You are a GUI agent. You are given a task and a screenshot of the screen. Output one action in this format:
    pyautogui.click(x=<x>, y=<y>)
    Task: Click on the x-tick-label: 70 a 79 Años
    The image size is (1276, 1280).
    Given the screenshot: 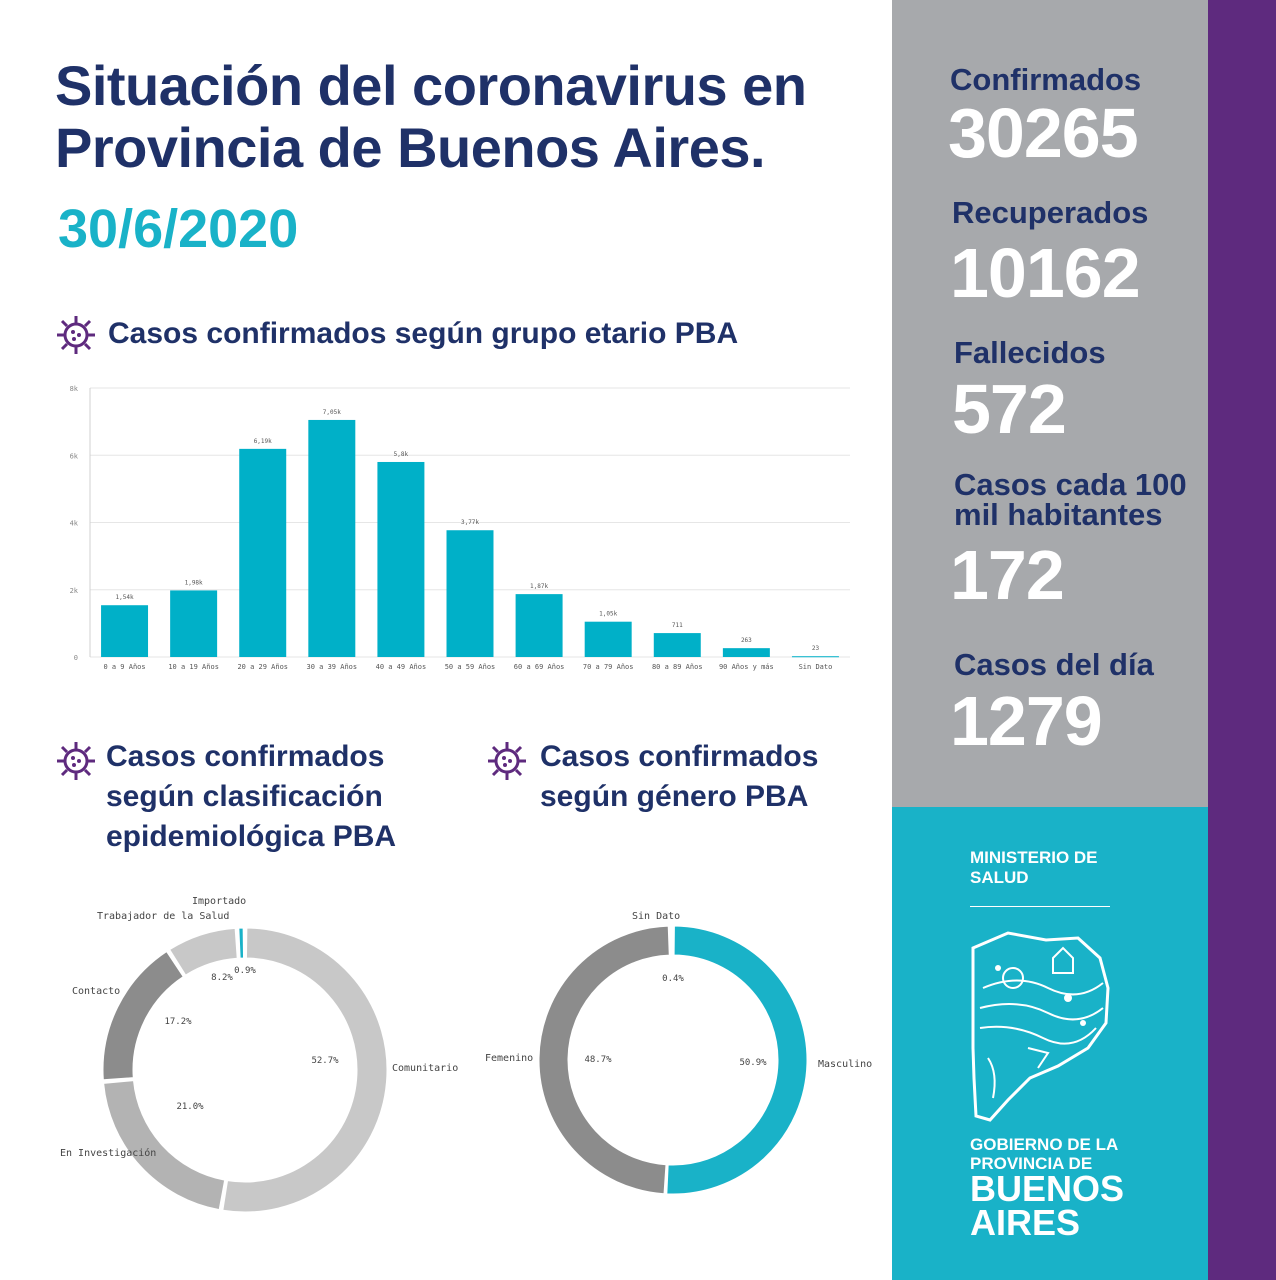 What is the action you would take?
    pyautogui.click(x=608, y=667)
    